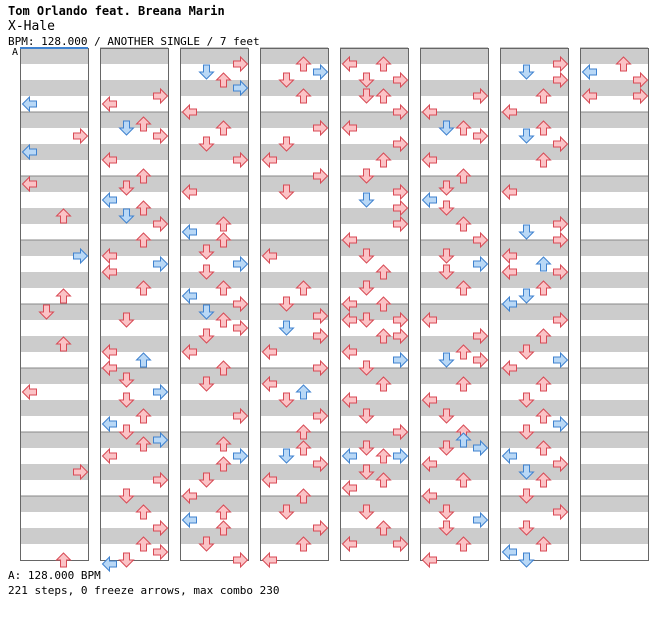  What do you see at coordinates (15, 52) in the screenshot?
I see `bpm-marker-label: A` at bounding box center [15, 52].